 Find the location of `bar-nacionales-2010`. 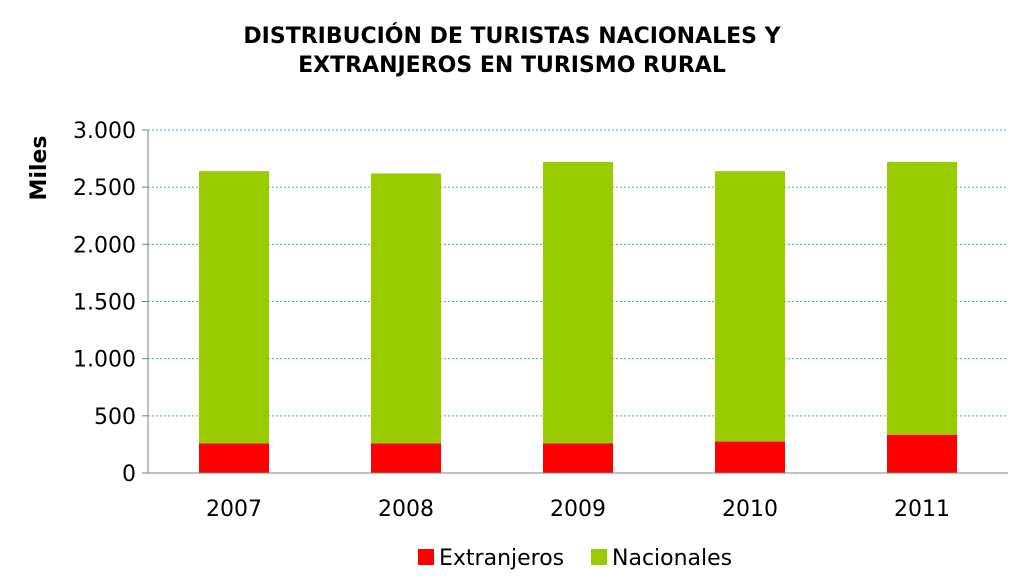

bar-nacionales-2010 is located at coordinates (750, 306).